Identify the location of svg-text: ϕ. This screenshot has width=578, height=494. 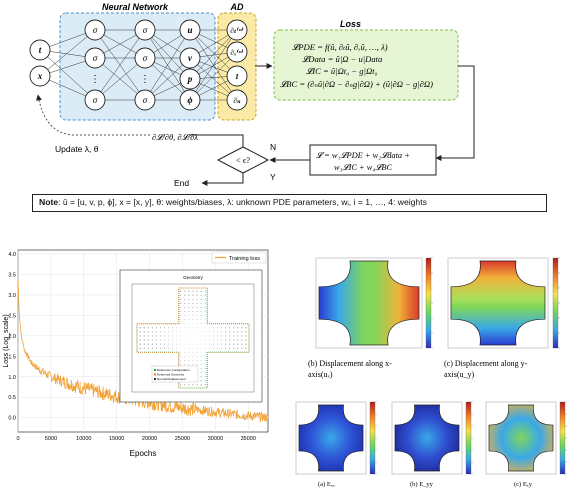
(189, 100).